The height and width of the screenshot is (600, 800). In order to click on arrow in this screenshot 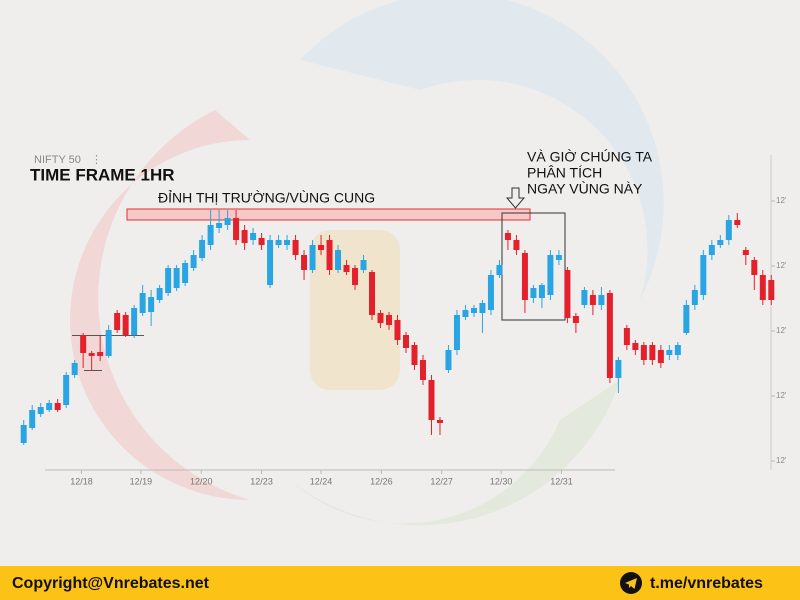, I will do `click(515, 198)`.